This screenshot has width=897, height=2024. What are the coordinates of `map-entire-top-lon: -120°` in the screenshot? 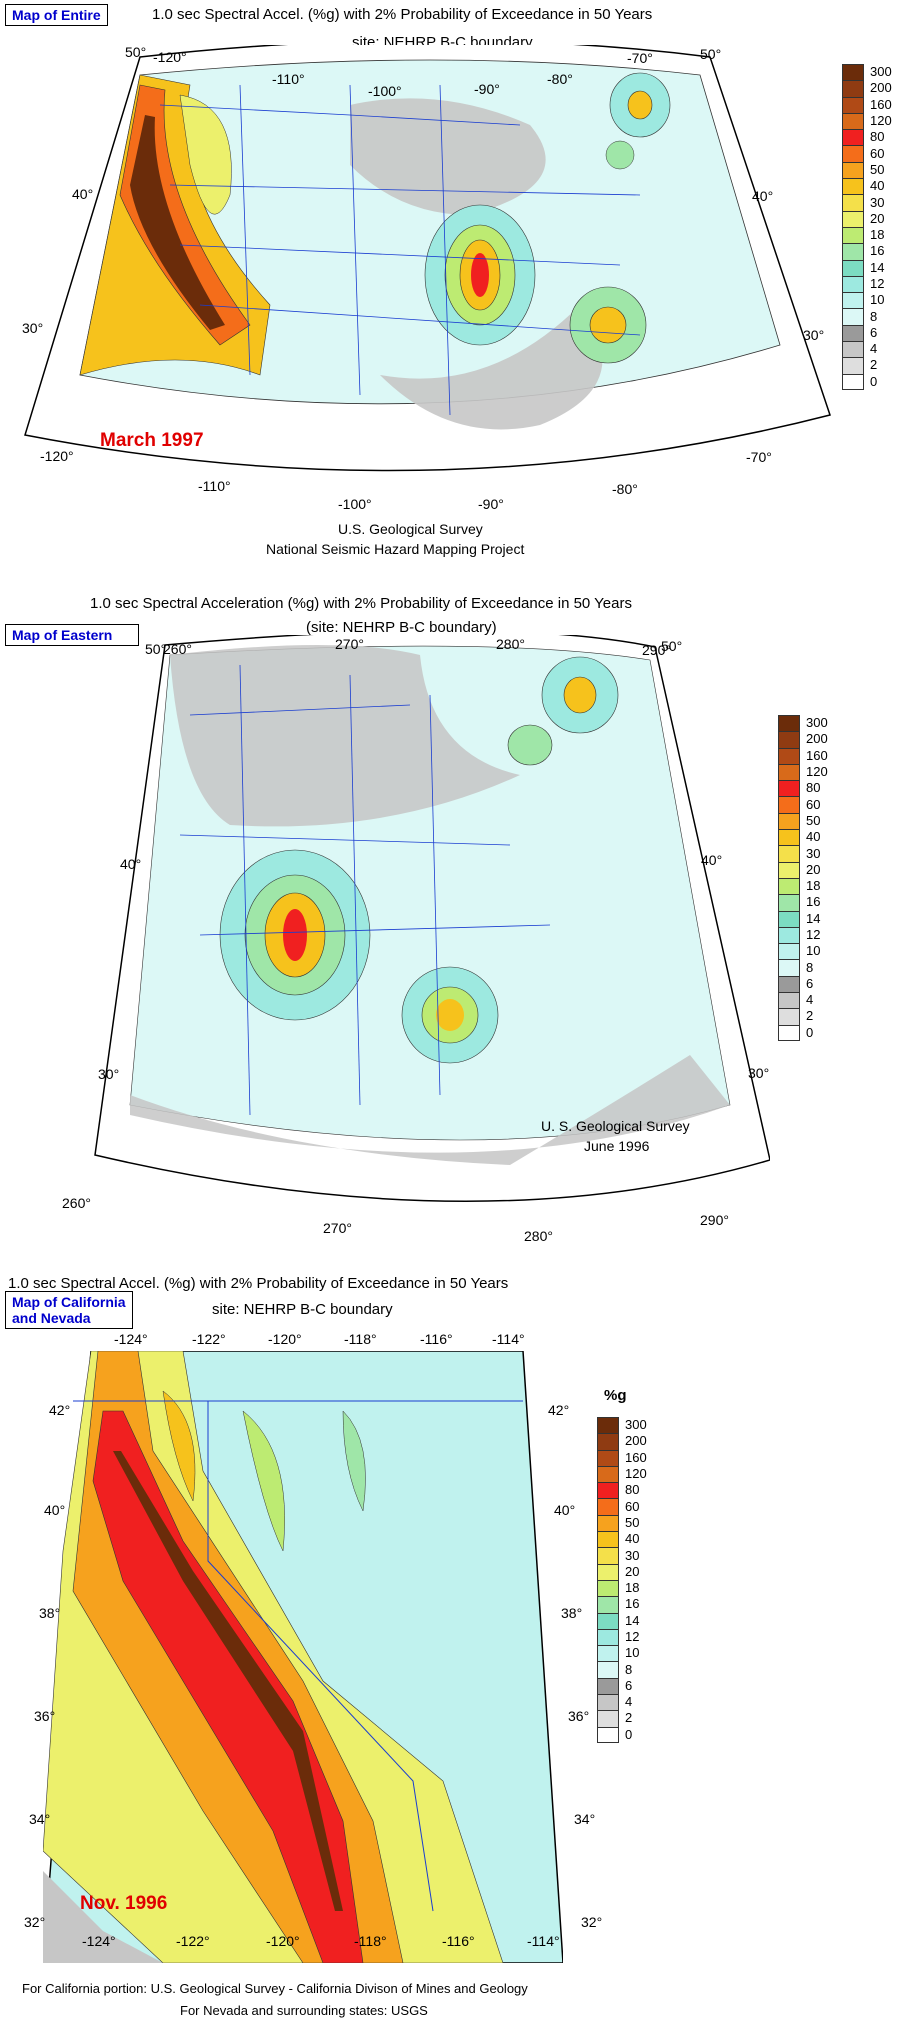 It's located at (170, 57).